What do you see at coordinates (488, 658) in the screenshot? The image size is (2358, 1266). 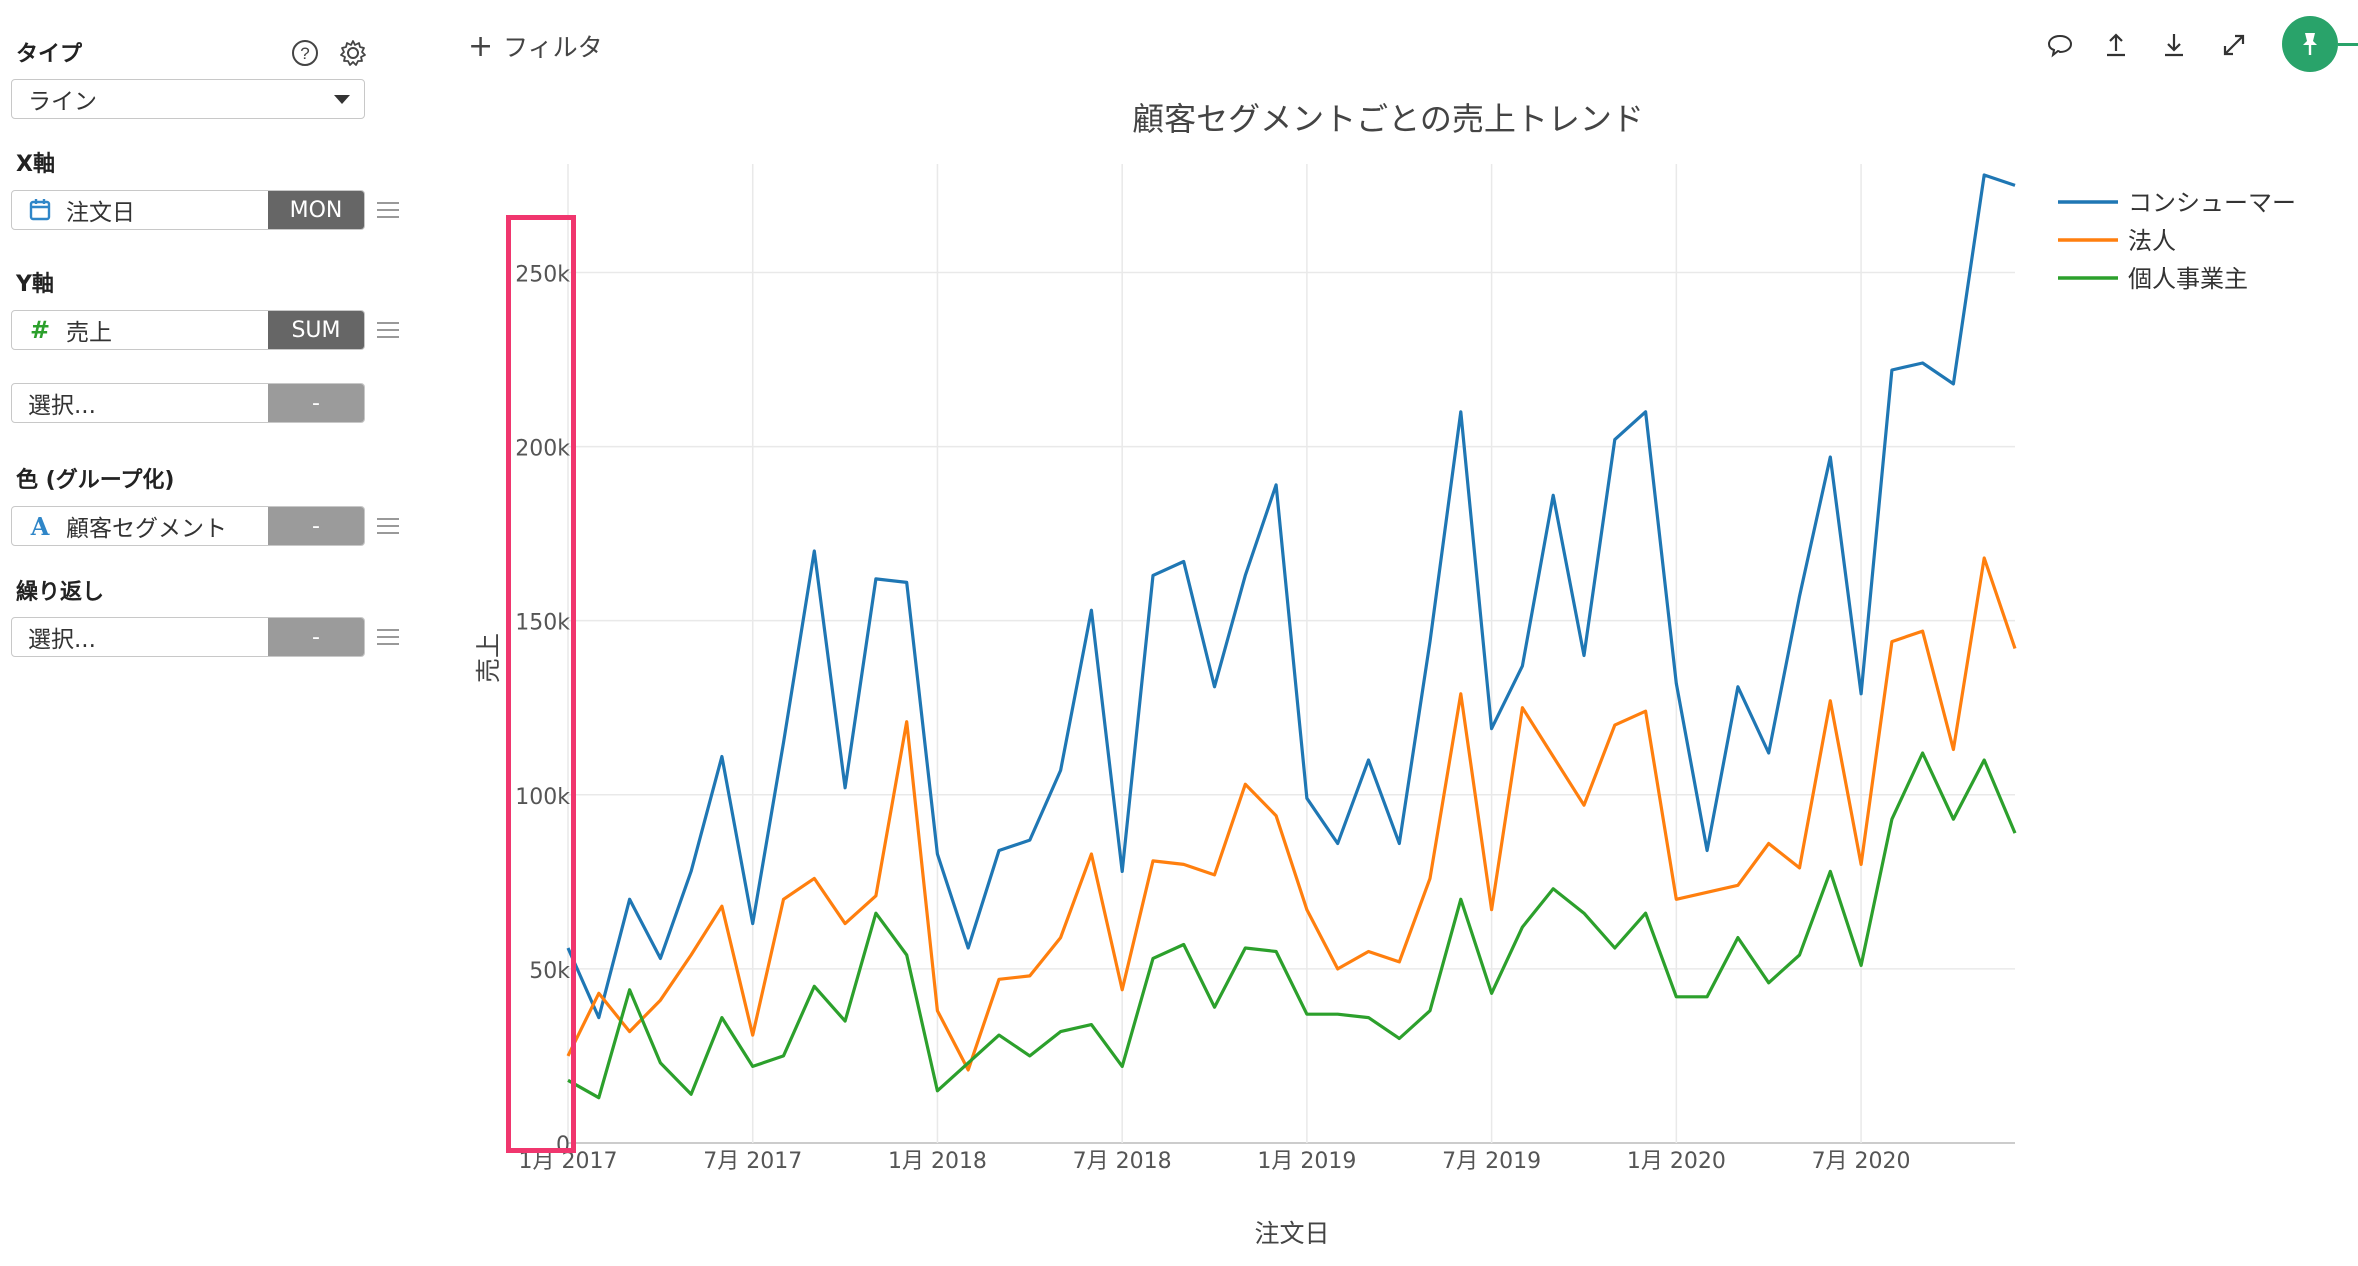 I see `y-axis-title: 売上` at bounding box center [488, 658].